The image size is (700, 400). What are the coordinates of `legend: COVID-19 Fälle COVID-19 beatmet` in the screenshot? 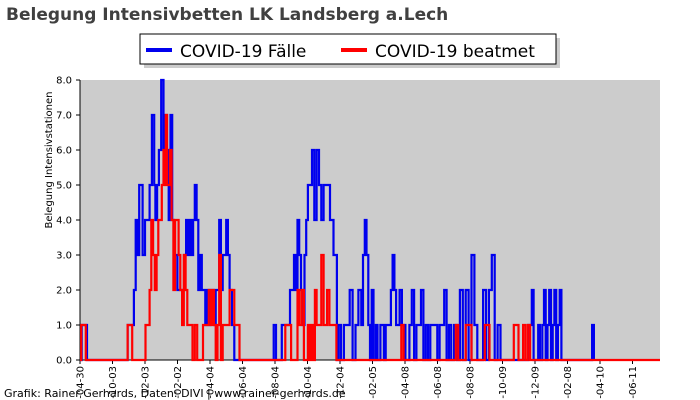 It's located at (349, 50).